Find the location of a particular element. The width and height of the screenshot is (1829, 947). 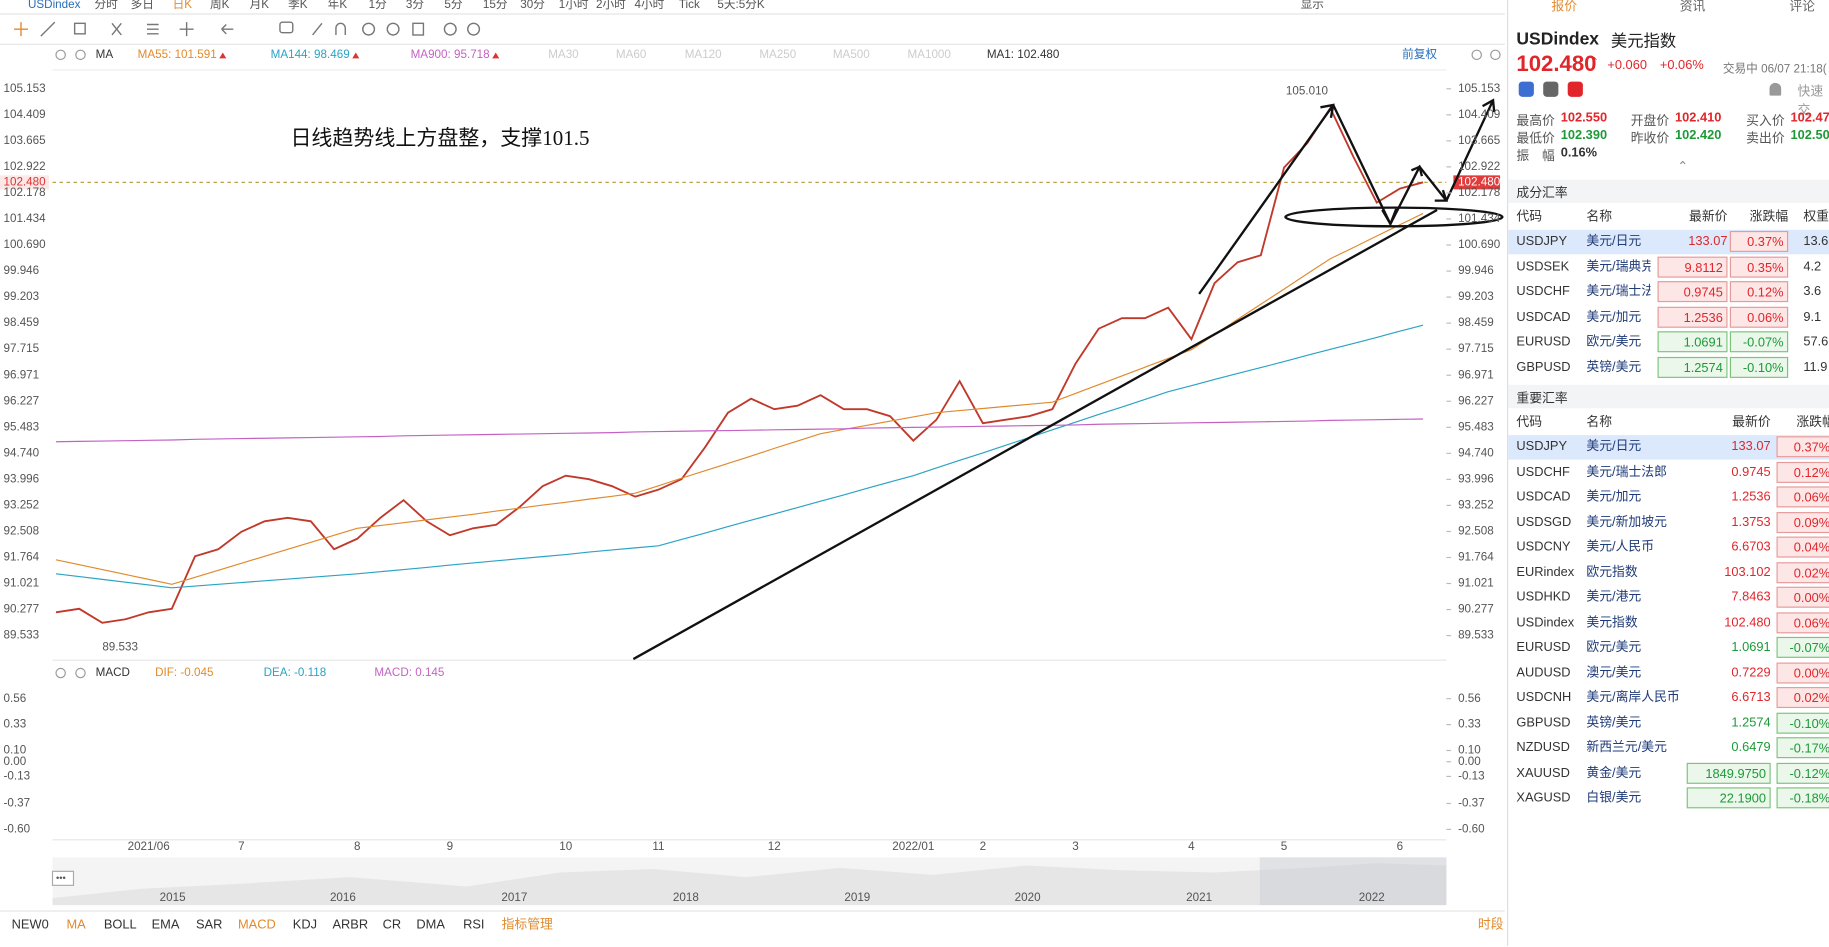

table-cell: 美元/人民币 is located at coordinates (1620, 547).